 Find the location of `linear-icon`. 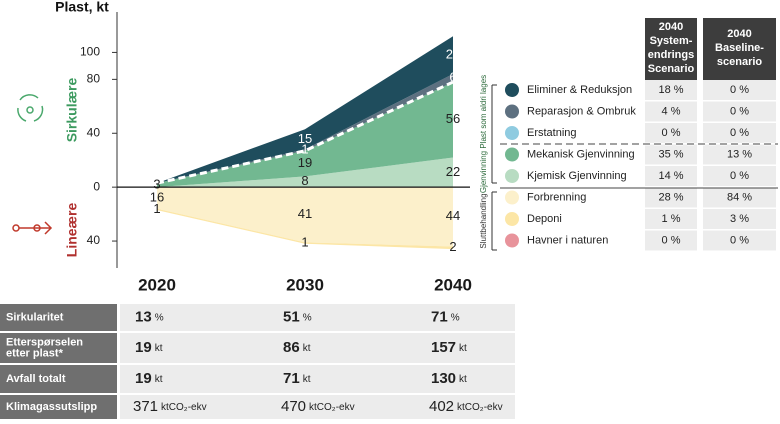

linear-icon is located at coordinates (32, 228).